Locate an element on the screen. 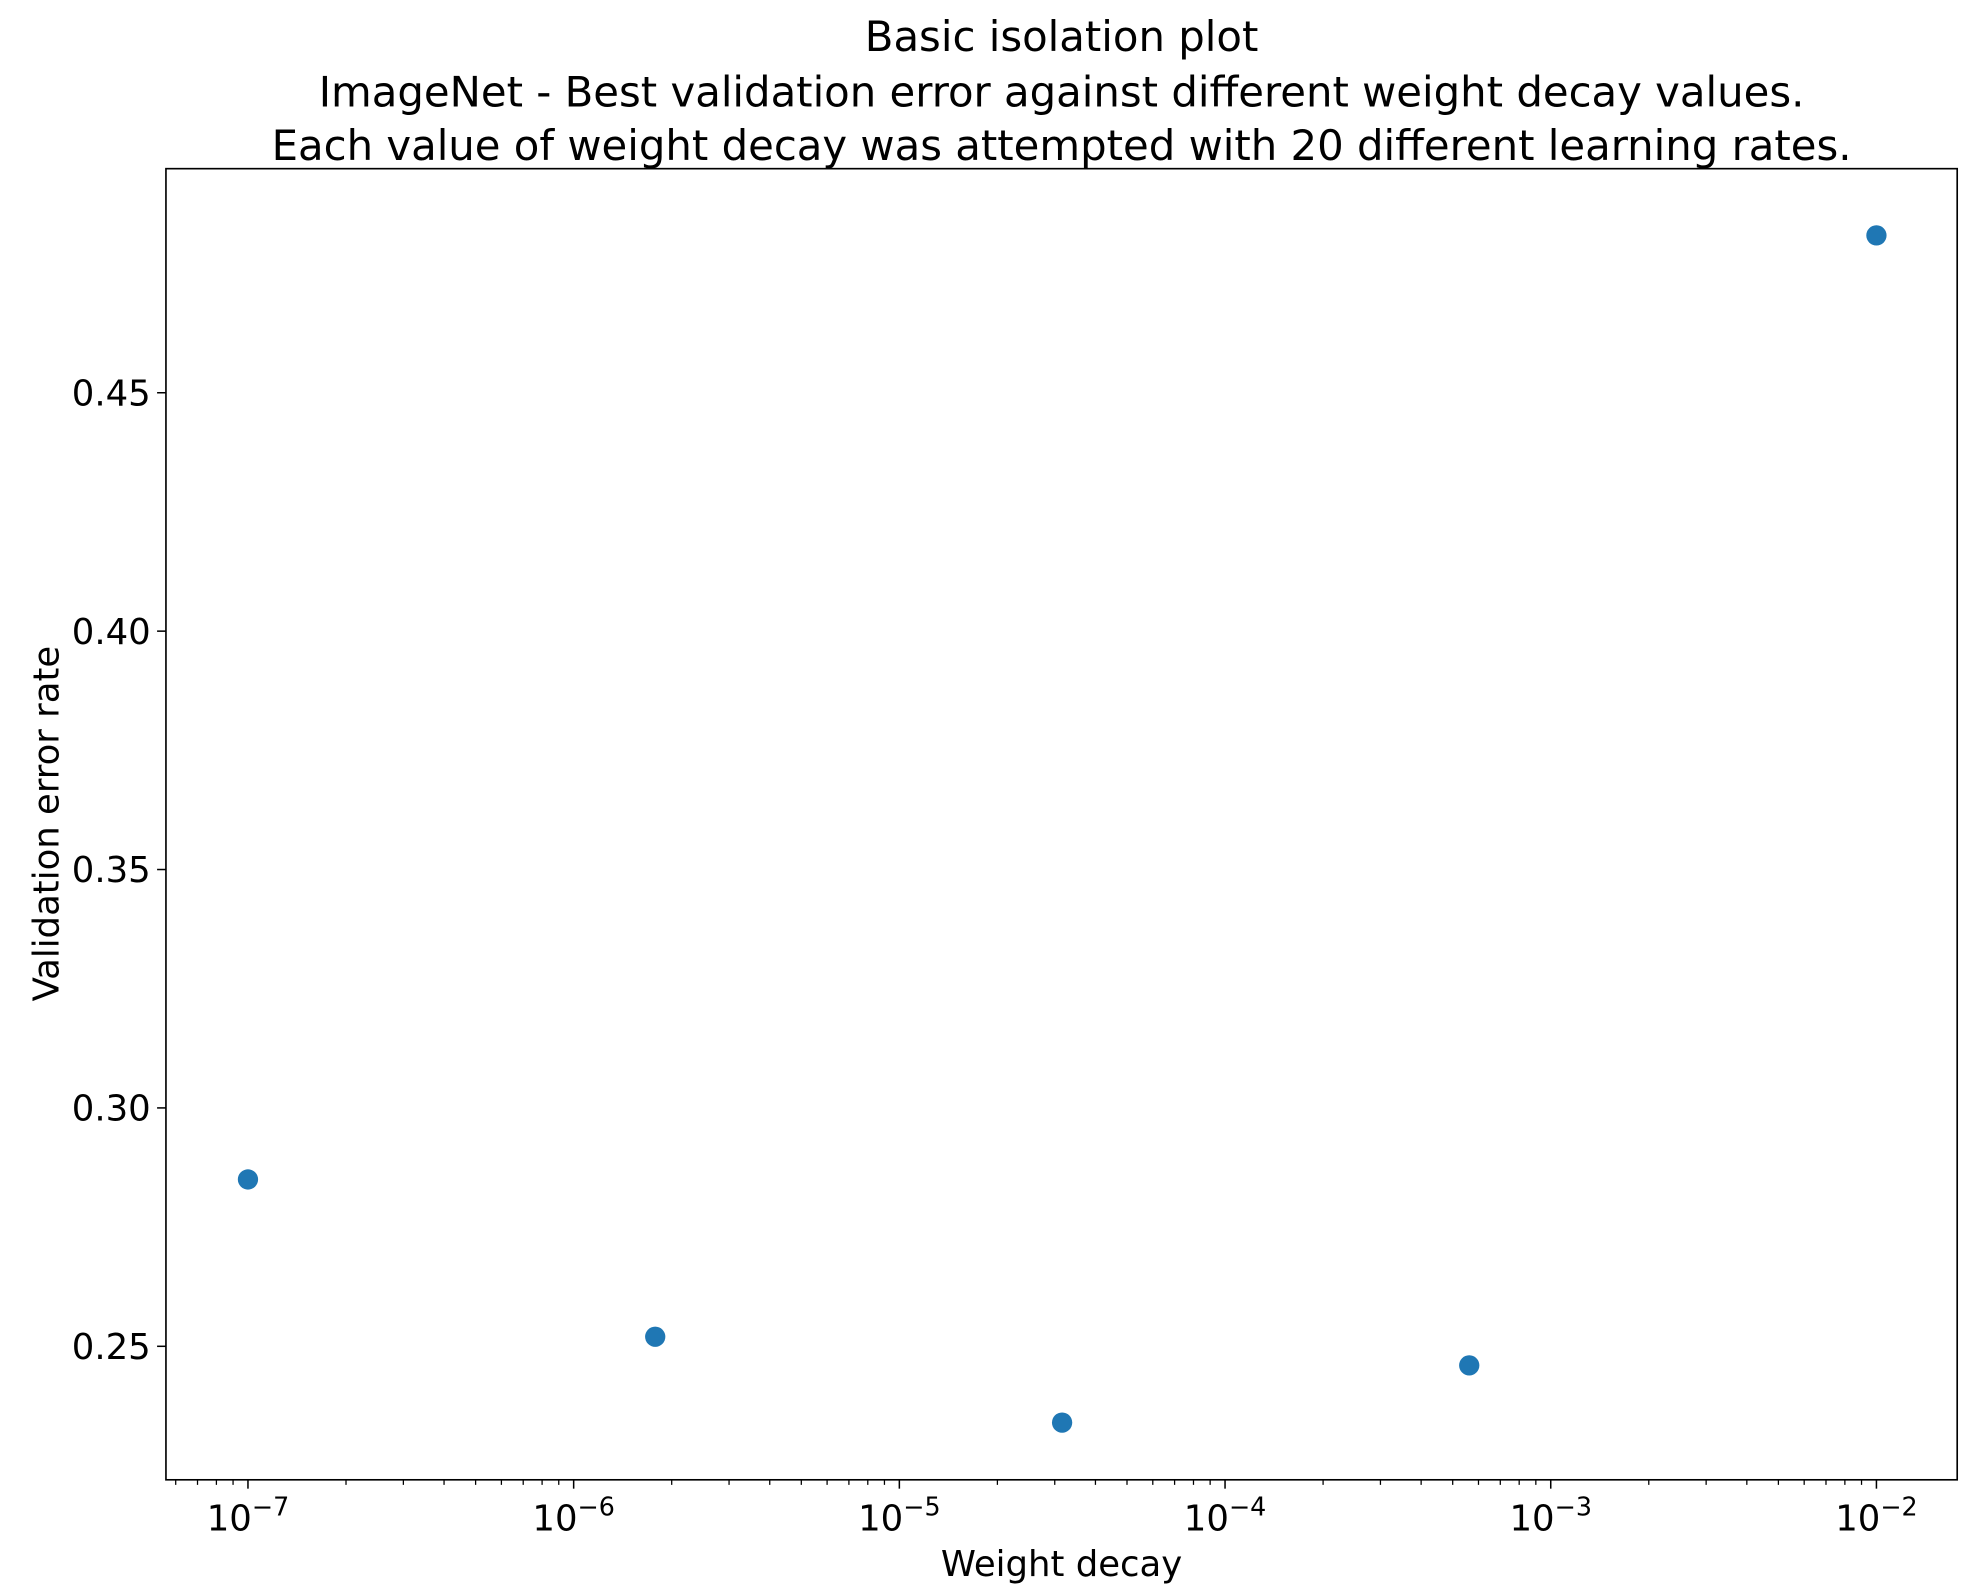 This screenshot has height=1594, width=1980. y-tick-label: 0.40 is located at coordinates (111, 632).